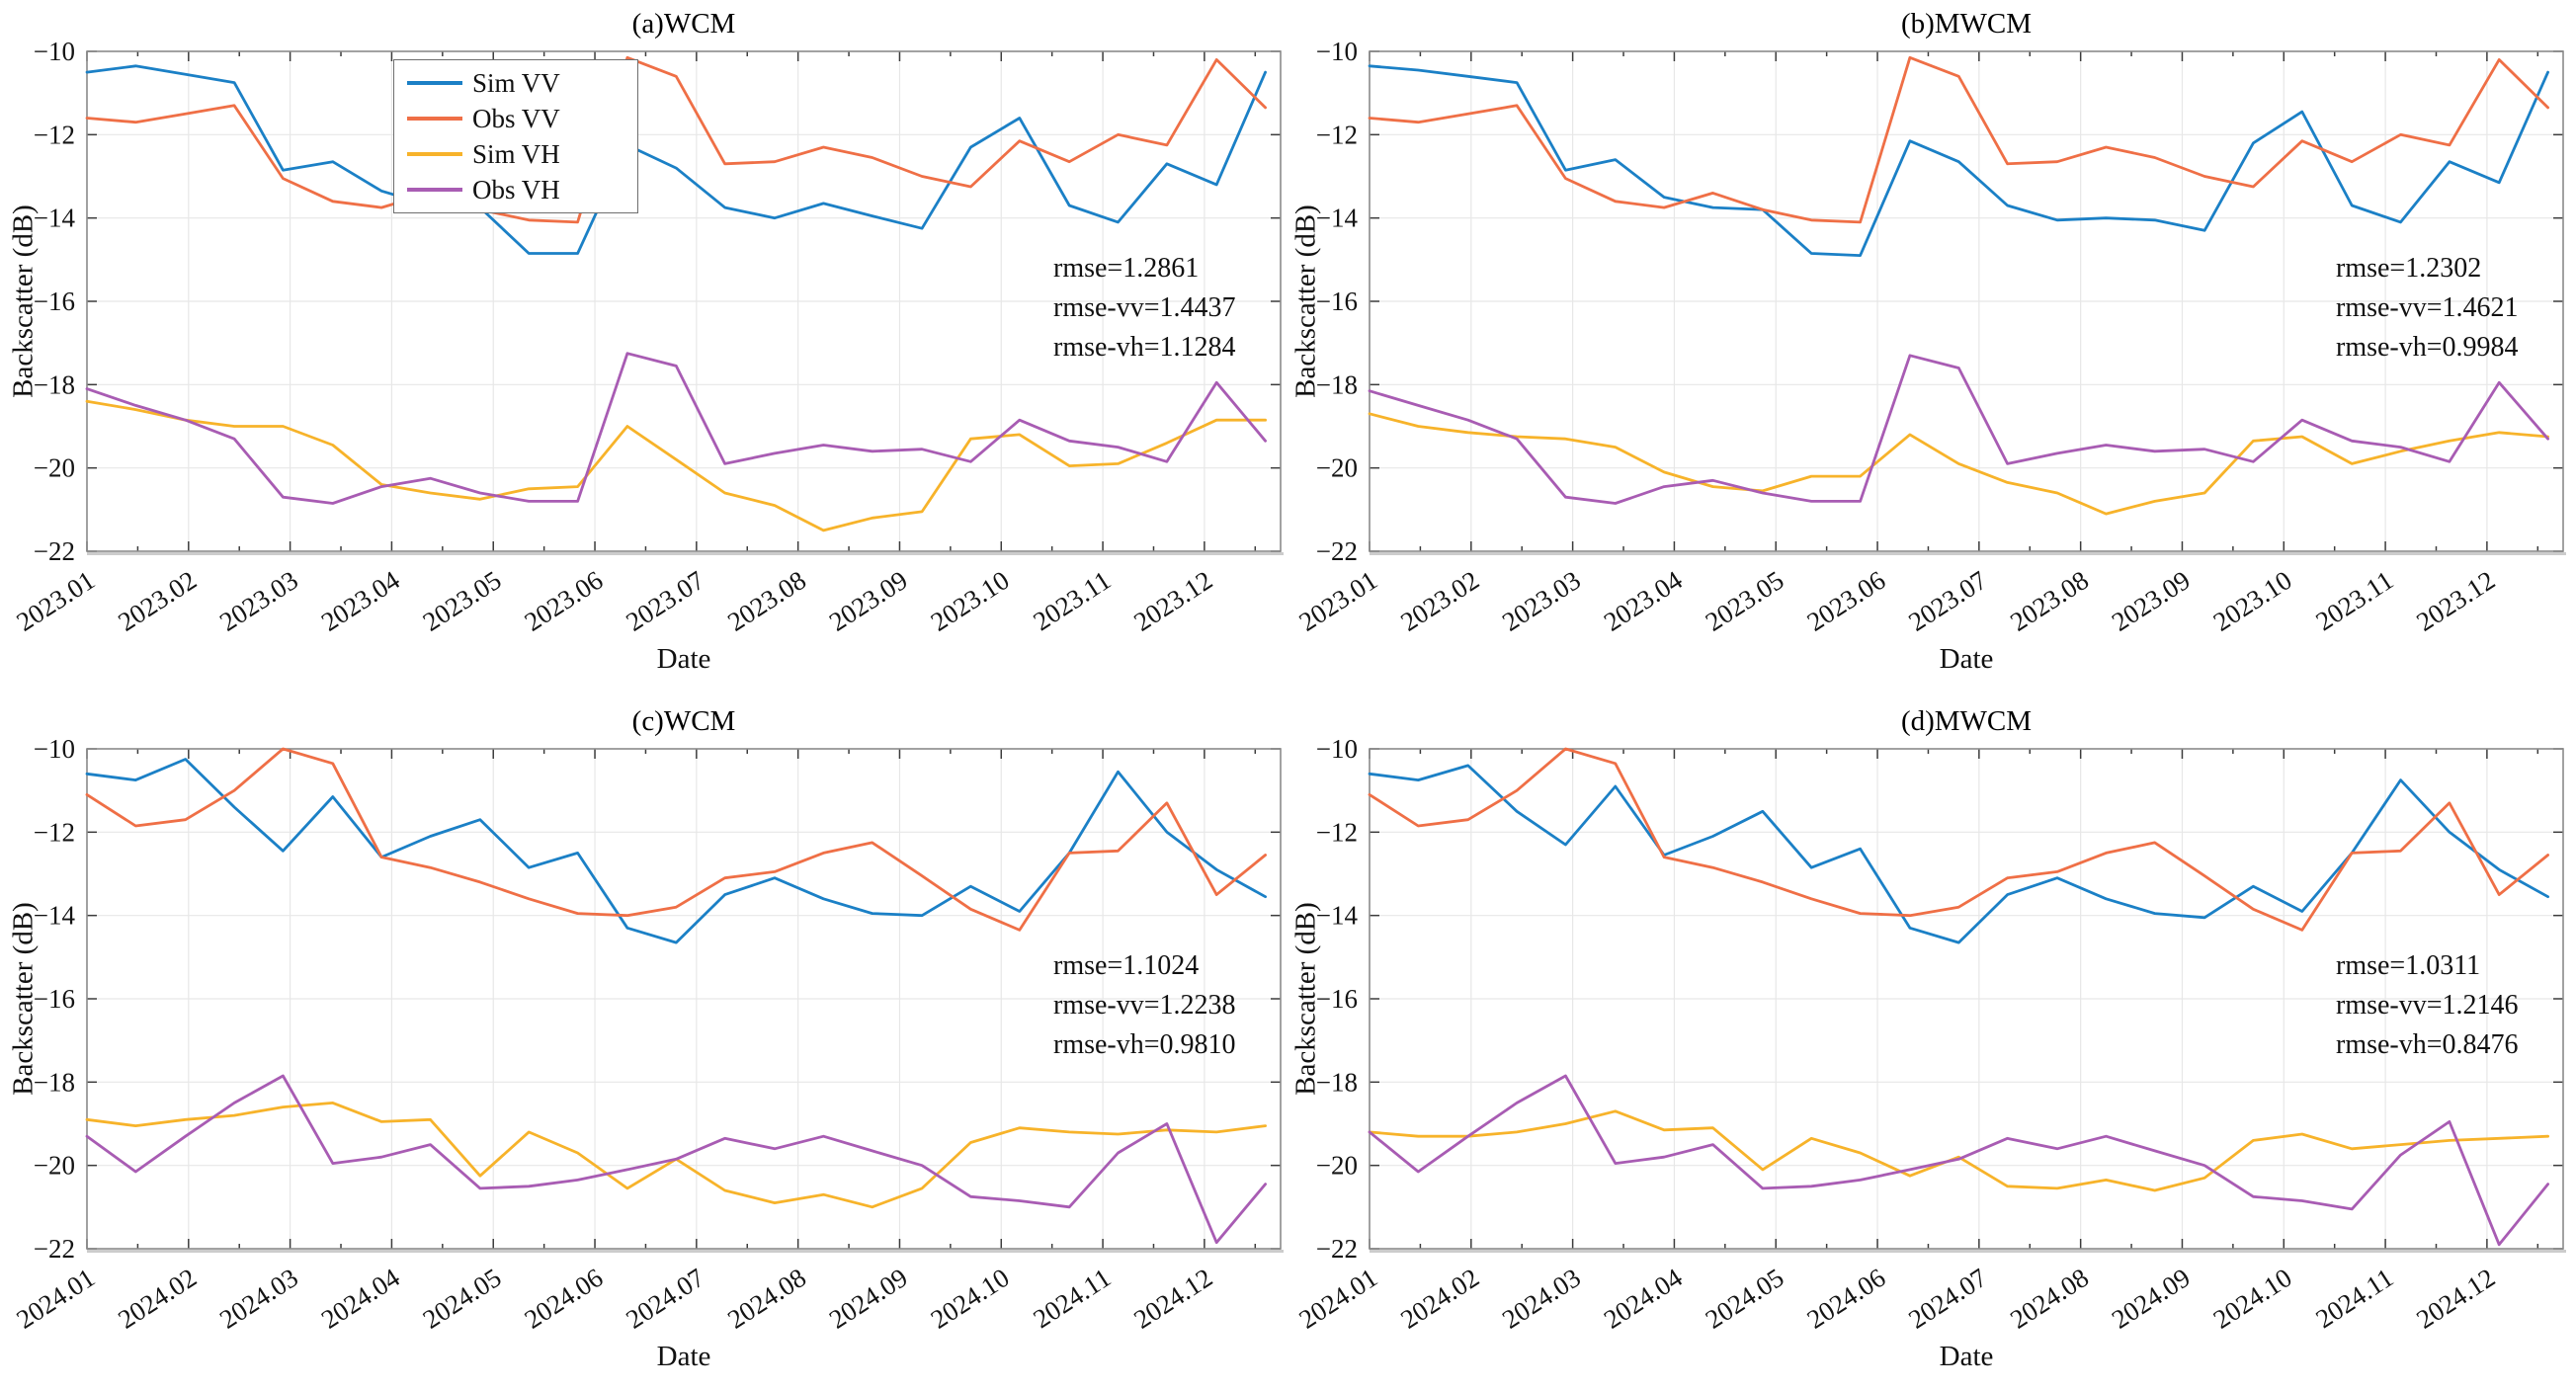  I want to click on svg-text: 2023.09, so click(2151, 601).